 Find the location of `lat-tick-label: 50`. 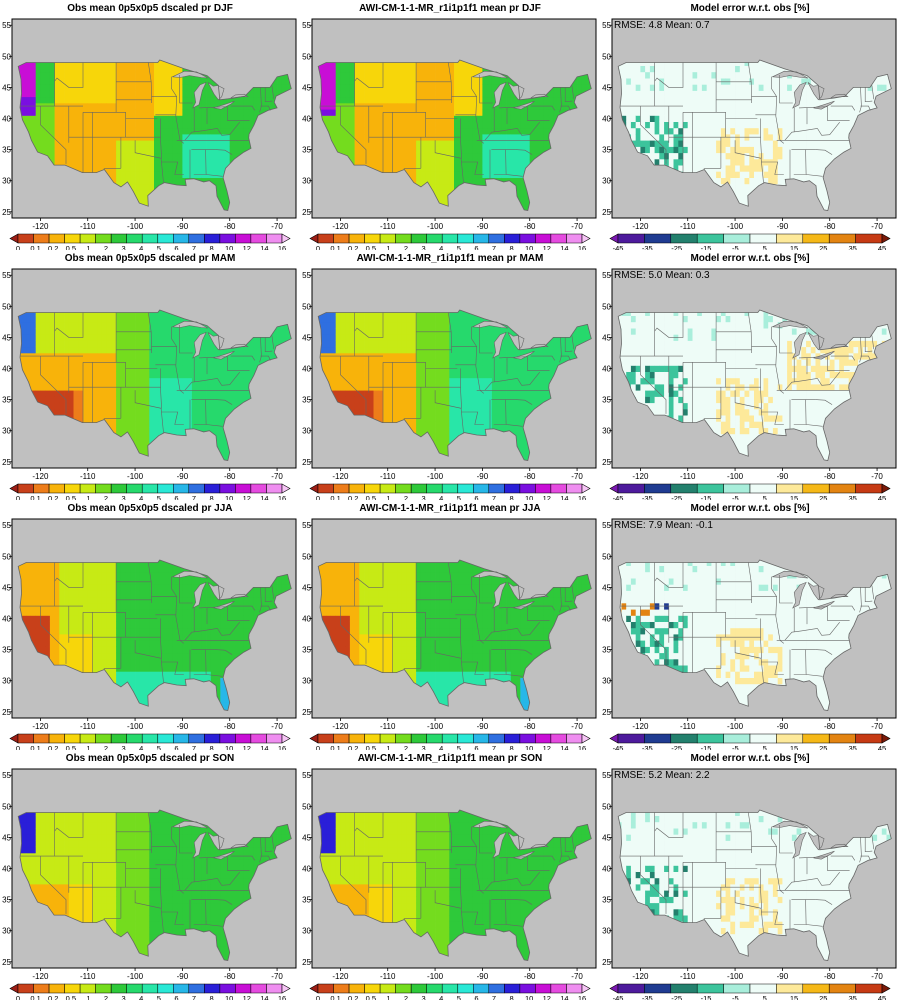

lat-tick-label: 50 is located at coordinates (606, 56).